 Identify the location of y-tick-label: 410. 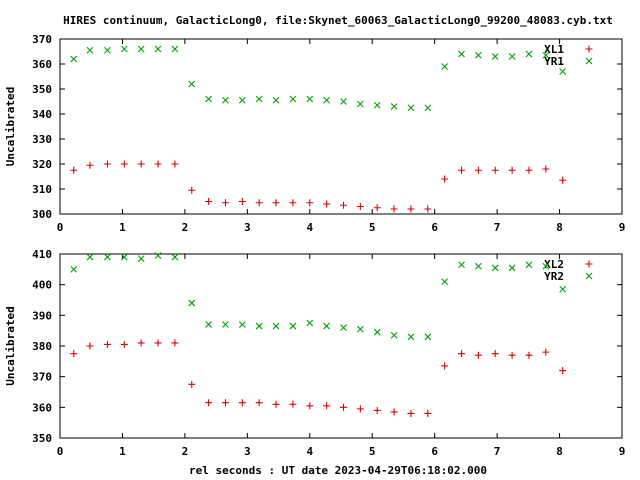
(42, 254).